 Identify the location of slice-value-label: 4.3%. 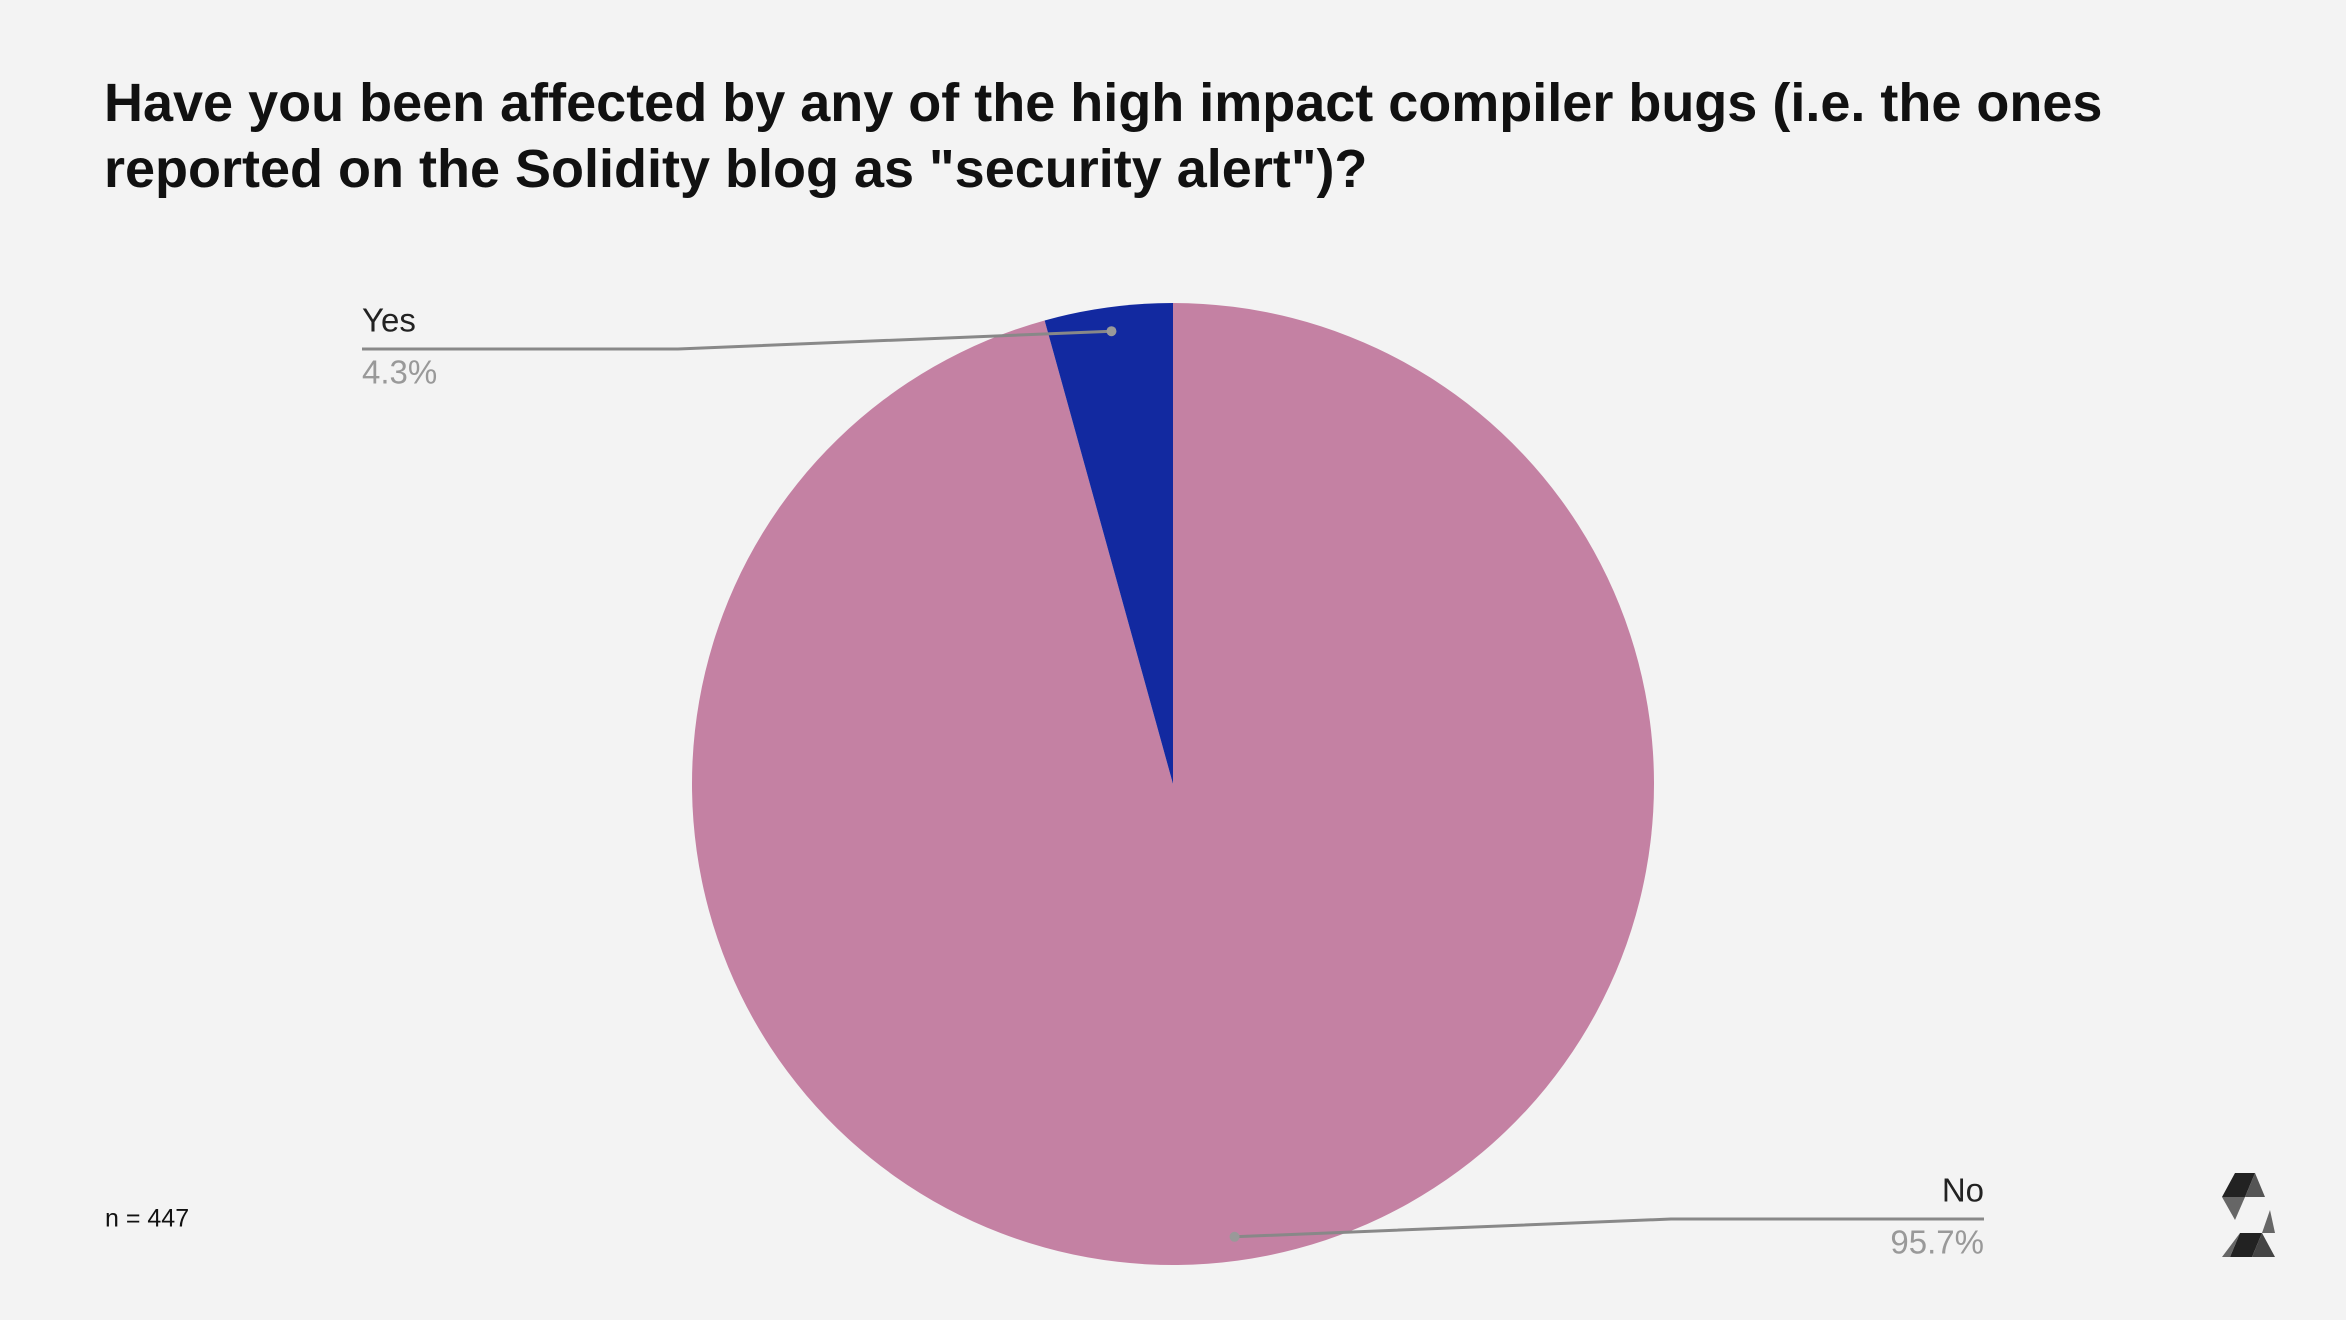
(399, 372).